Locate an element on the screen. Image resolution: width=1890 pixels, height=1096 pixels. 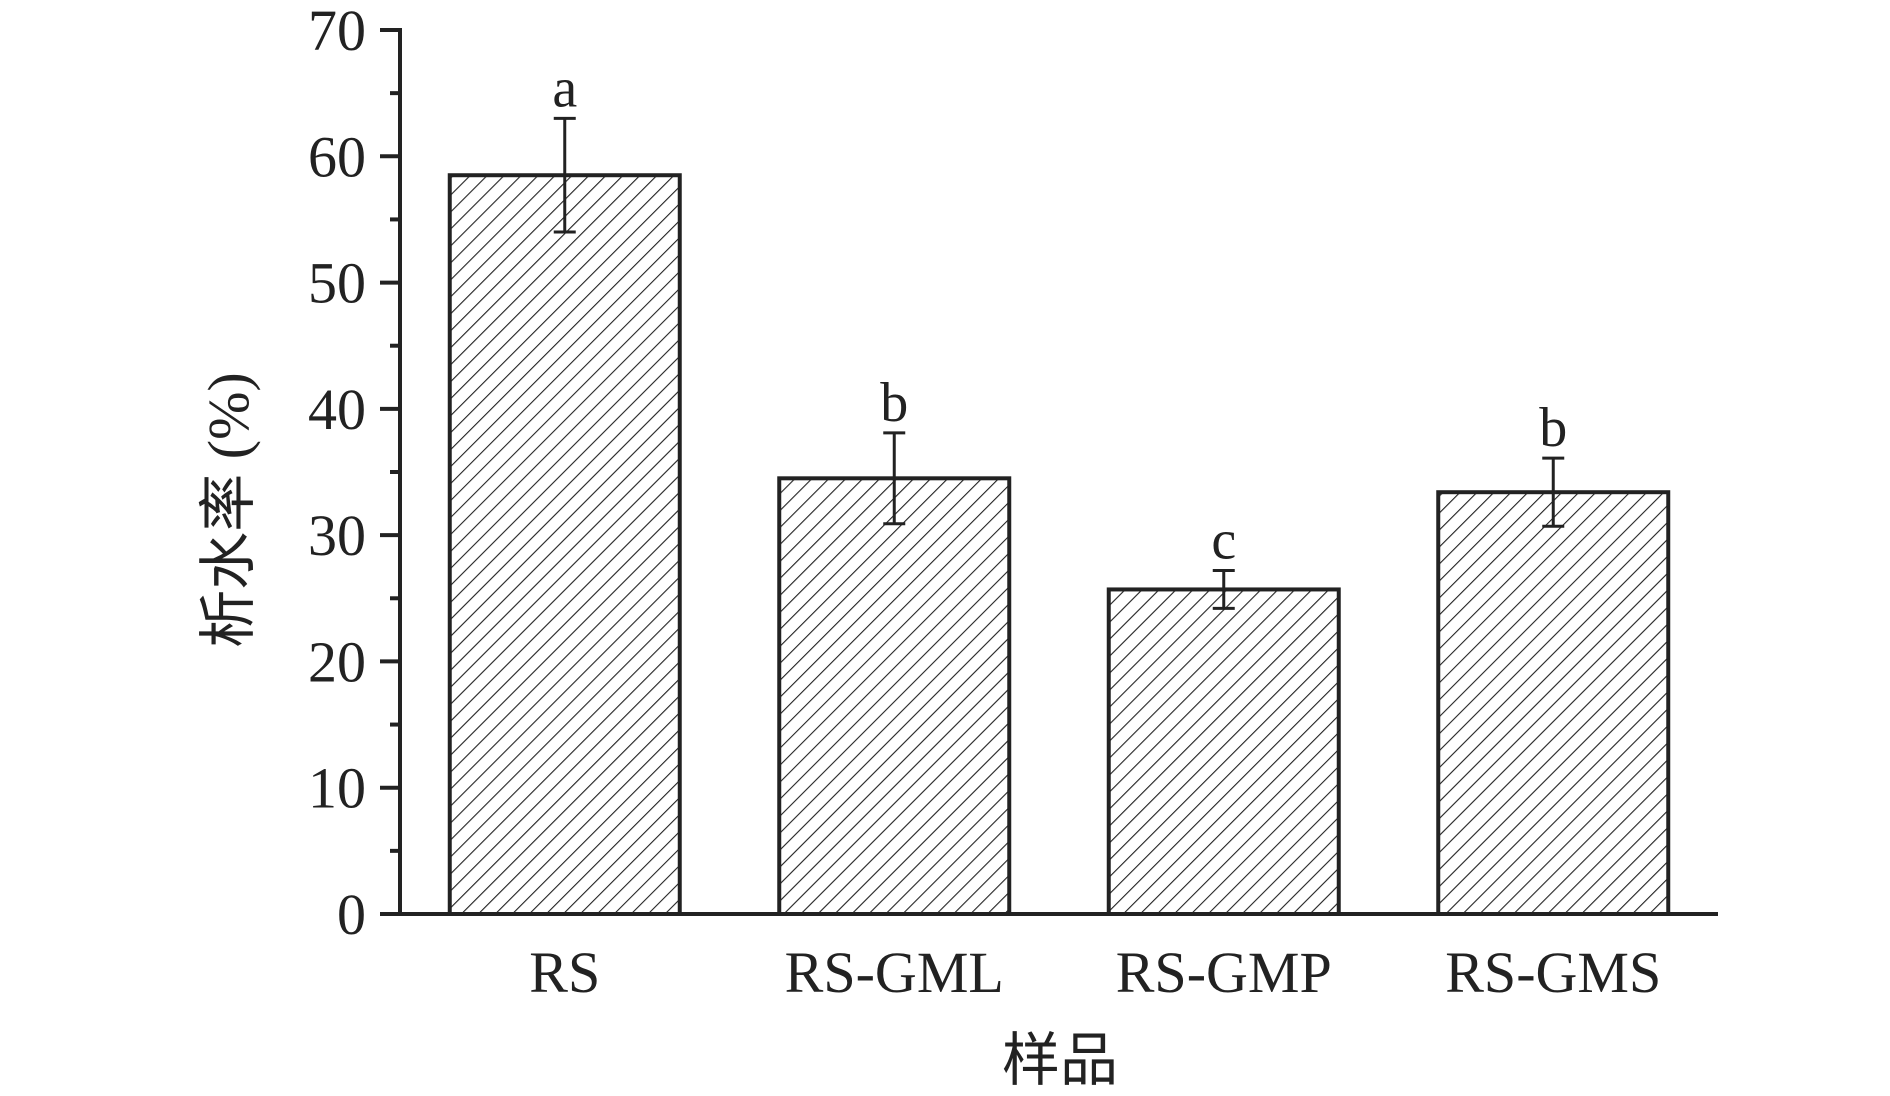
y-tick-label-0: 0 is located at coordinates (351, 914).